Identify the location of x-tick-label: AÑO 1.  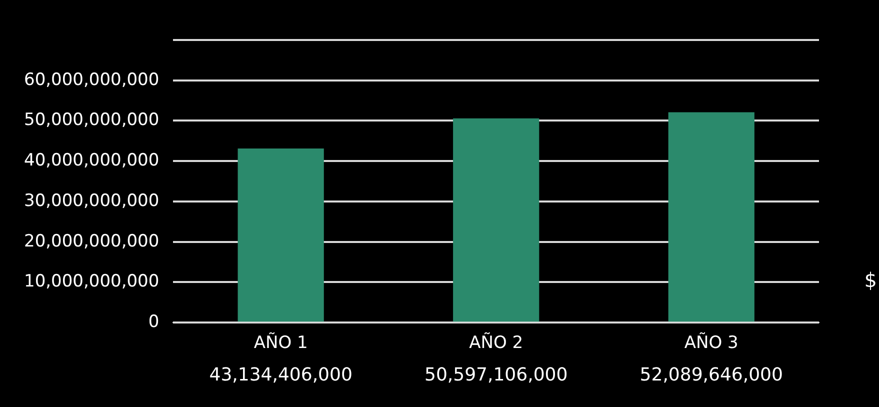
(281, 343).